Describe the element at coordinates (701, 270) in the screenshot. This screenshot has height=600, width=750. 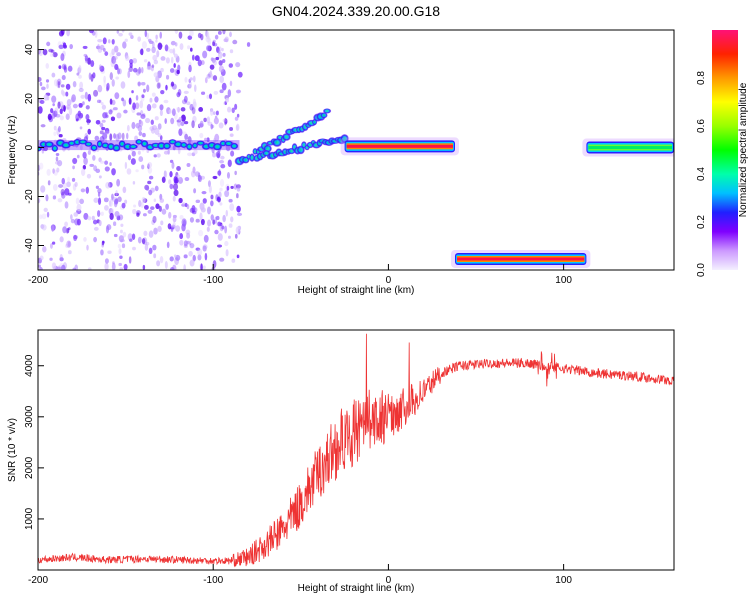
I see `colorbar-tick-label: 0.0` at that location.